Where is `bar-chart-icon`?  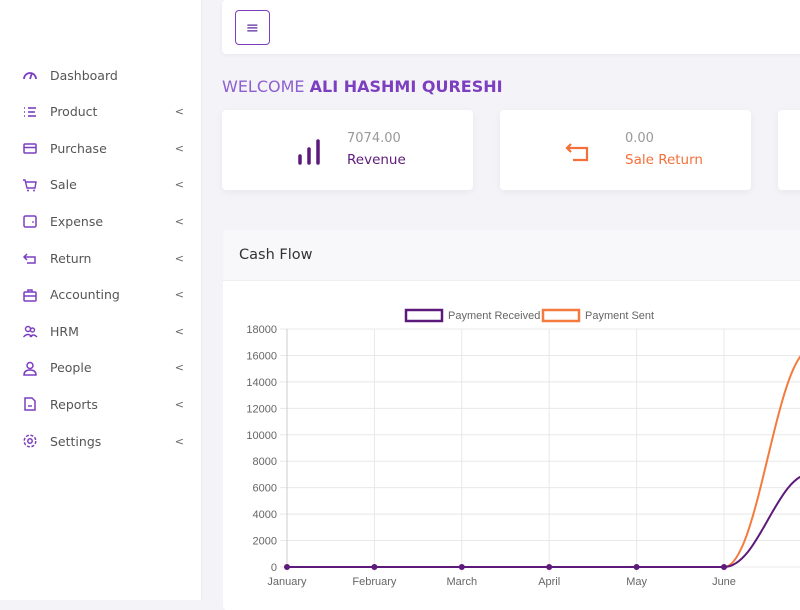 bar-chart-icon is located at coordinates (309, 152).